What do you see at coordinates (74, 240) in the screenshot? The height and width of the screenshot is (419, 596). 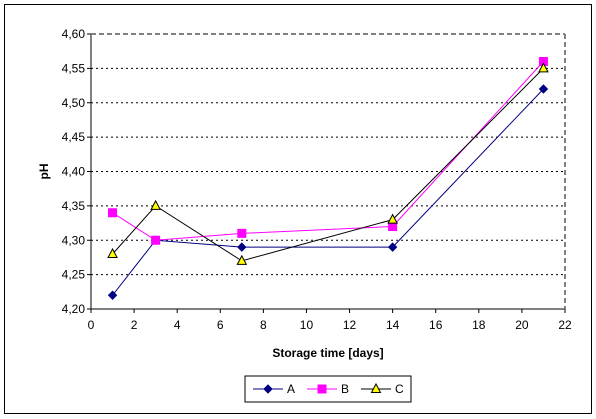 I see `y-tick-label: 4,30` at bounding box center [74, 240].